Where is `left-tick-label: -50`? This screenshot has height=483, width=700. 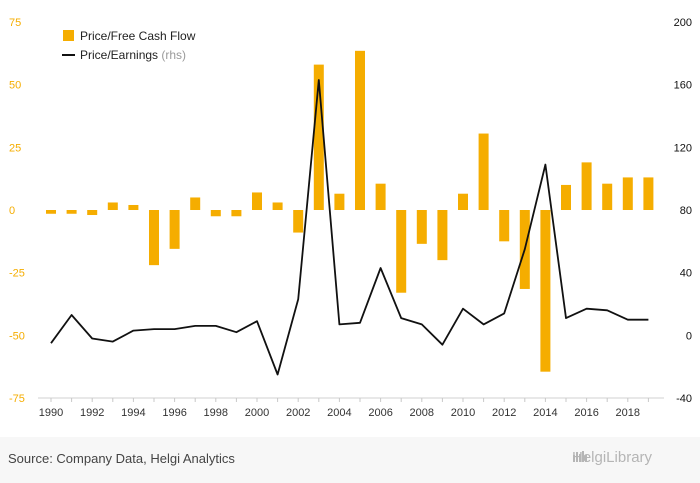 left-tick-label: -50 is located at coordinates (17, 336).